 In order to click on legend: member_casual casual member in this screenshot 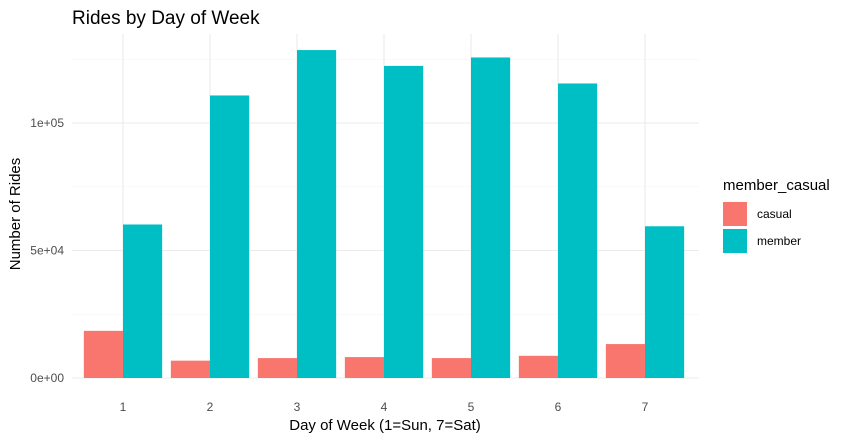, I will do `click(776, 215)`.